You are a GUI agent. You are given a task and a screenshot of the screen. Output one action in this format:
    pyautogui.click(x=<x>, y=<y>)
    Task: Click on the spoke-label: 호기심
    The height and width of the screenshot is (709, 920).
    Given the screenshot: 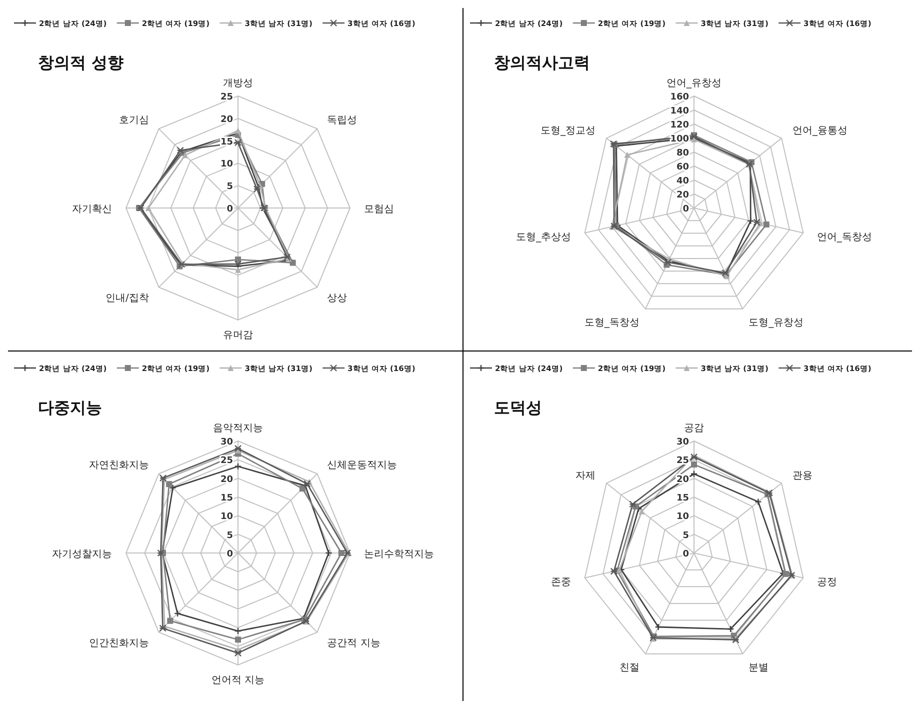 What is the action you would take?
    pyautogui.click(x=133, y=120)
    